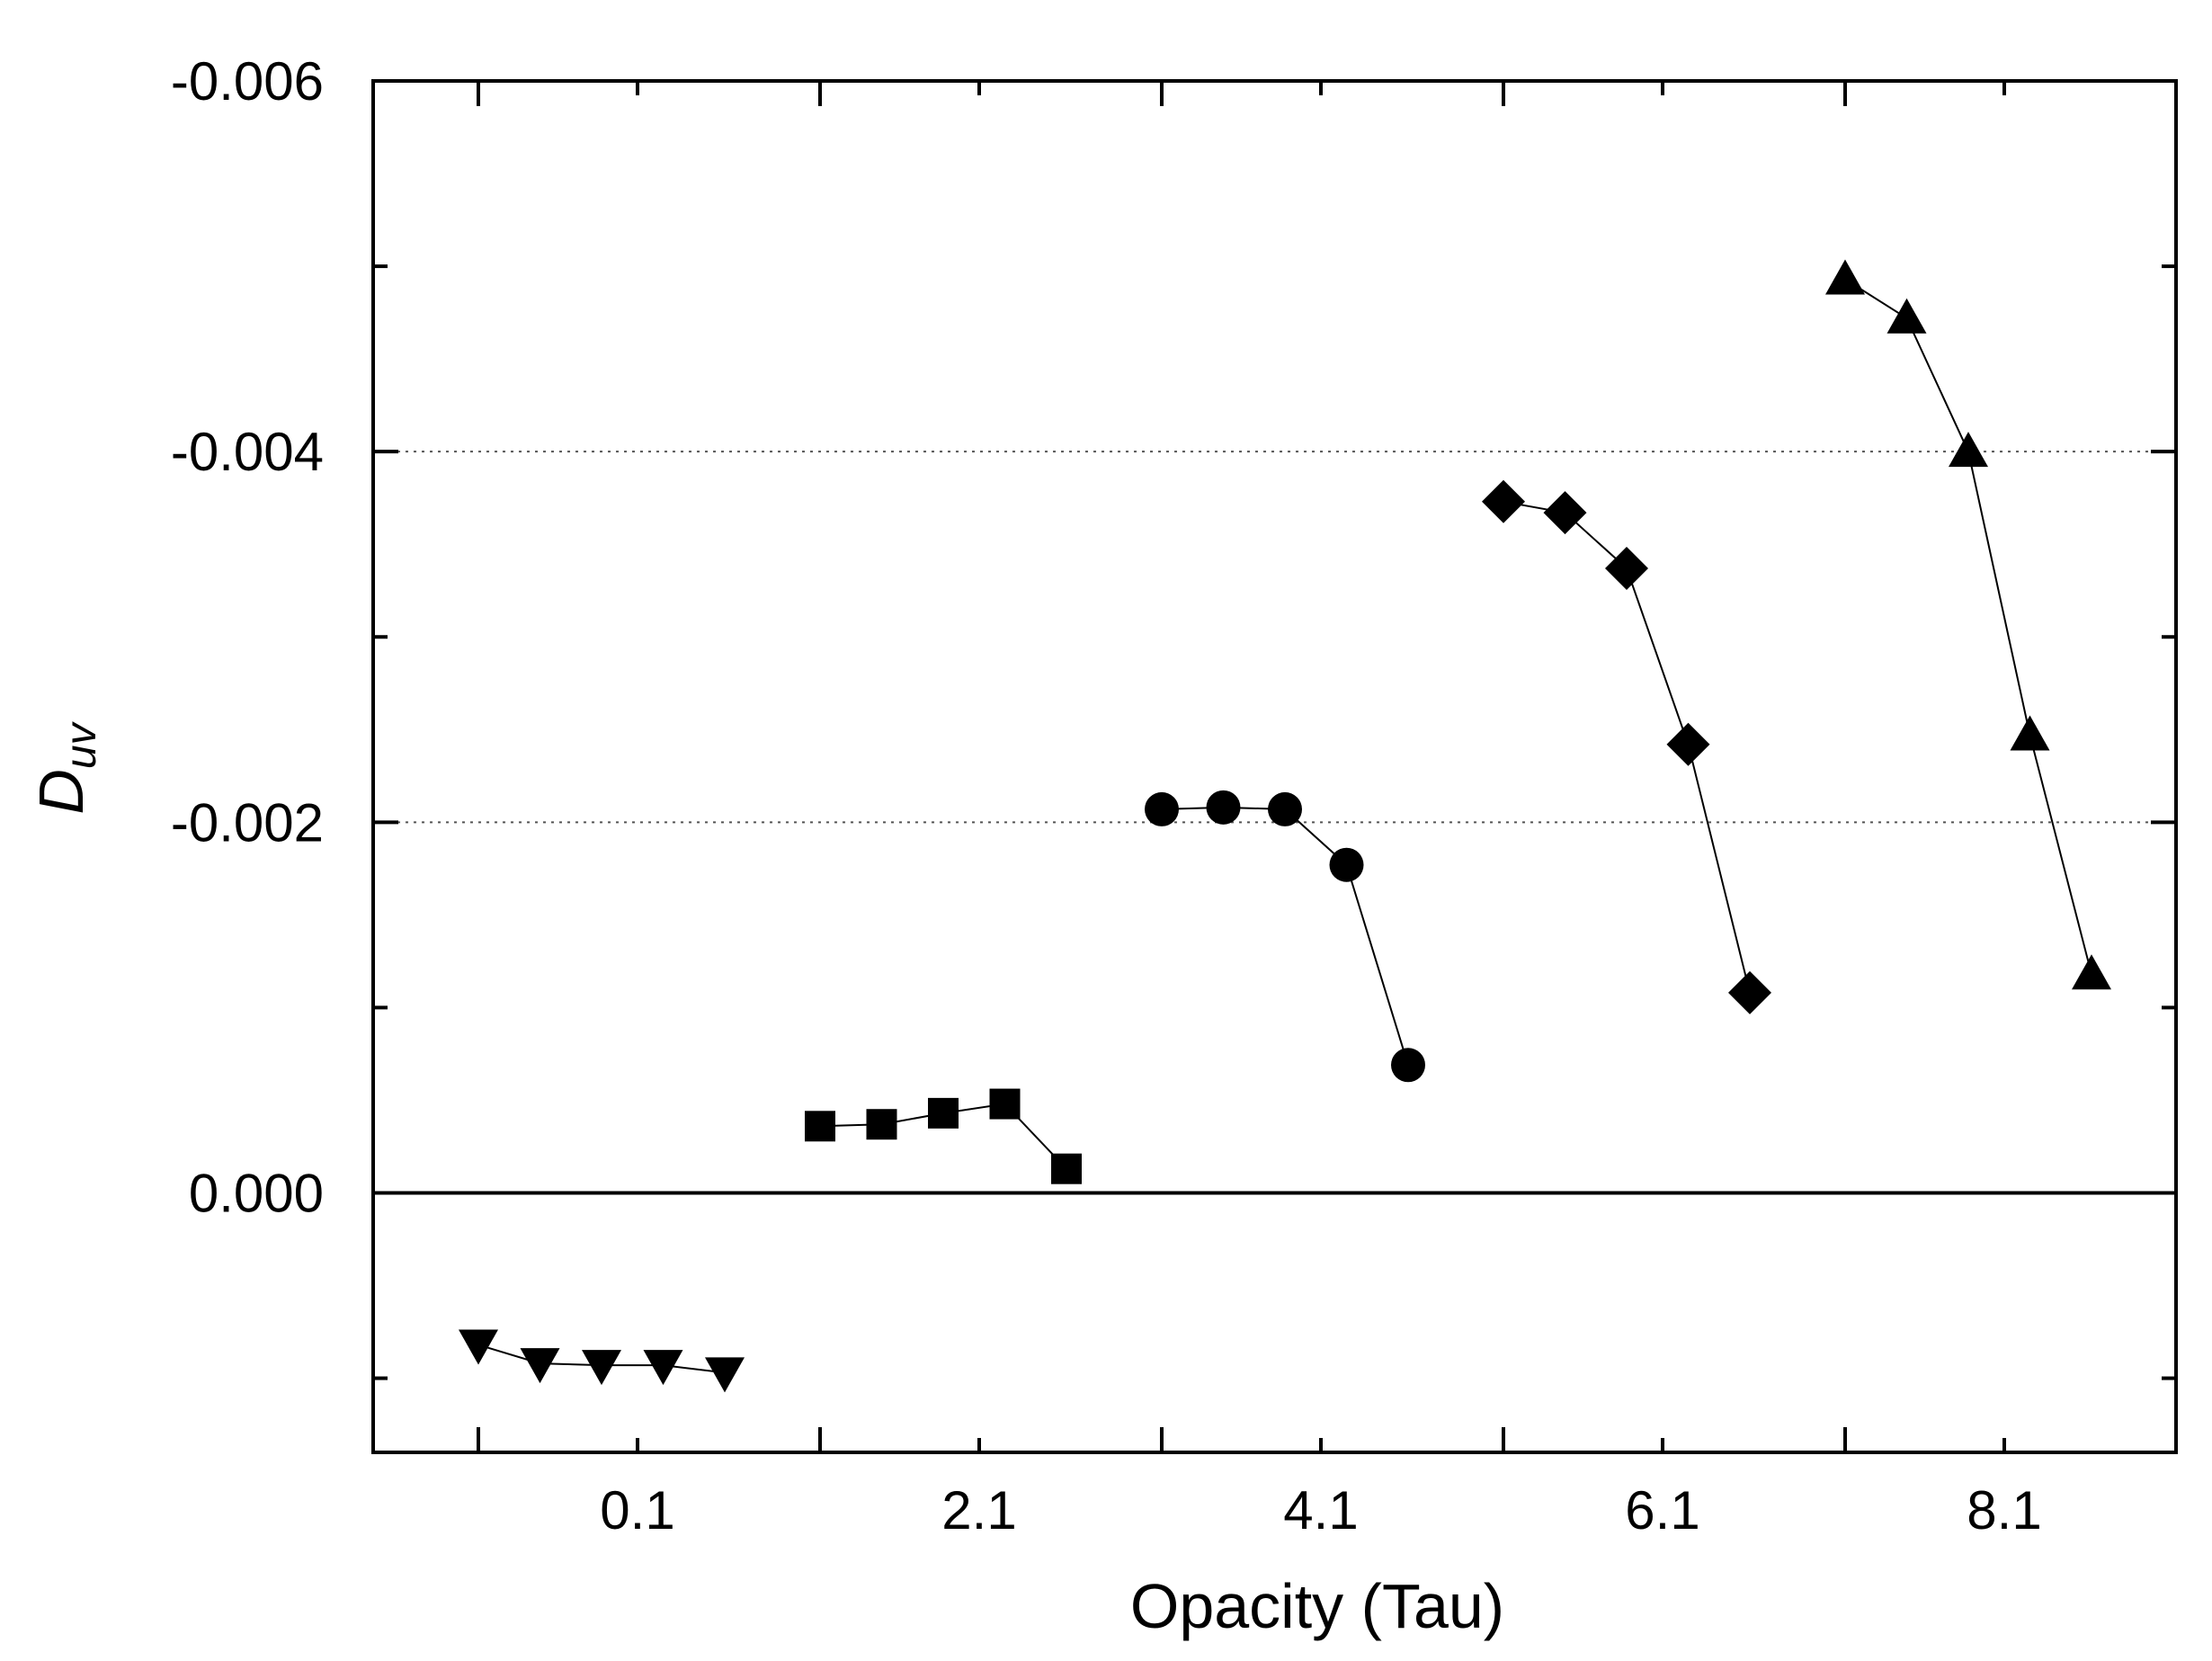 Image resolution: width=2212 pixels, height=1661 pixels. Describe the element at coordinates (943, 1136) in the screenshot. I see `series-group-square` at that location.